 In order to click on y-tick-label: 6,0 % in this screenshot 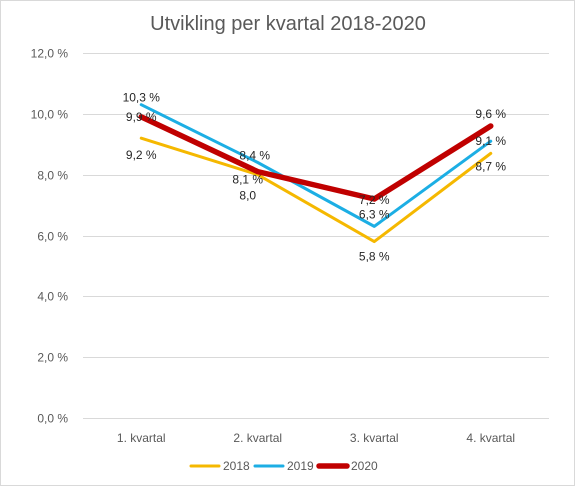, I will do `click(52, 237)`.